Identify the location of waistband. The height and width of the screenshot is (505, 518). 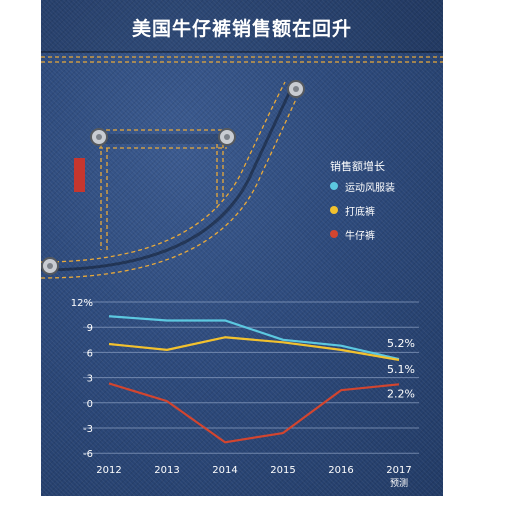
(242, 26).